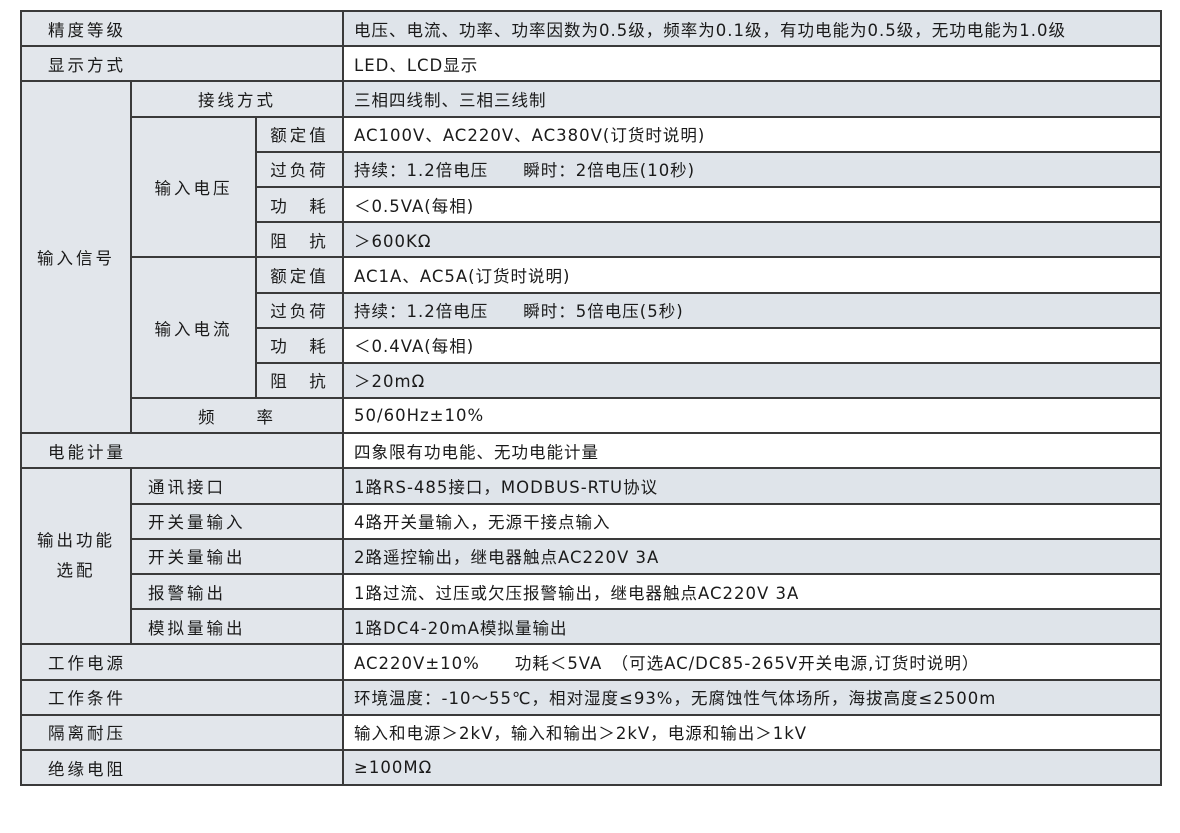  I want to click on label-insulation: 绝缘电阻, so click(182, 767).